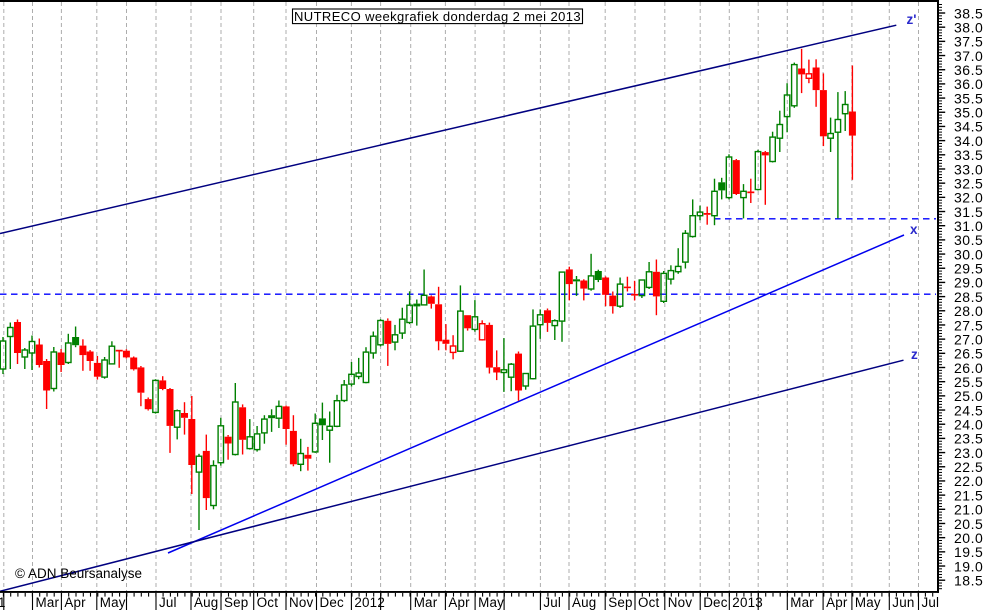  Describe the element at coordinates (3, 602) in the screenshot. I see `svg-text: 2011` at that location.